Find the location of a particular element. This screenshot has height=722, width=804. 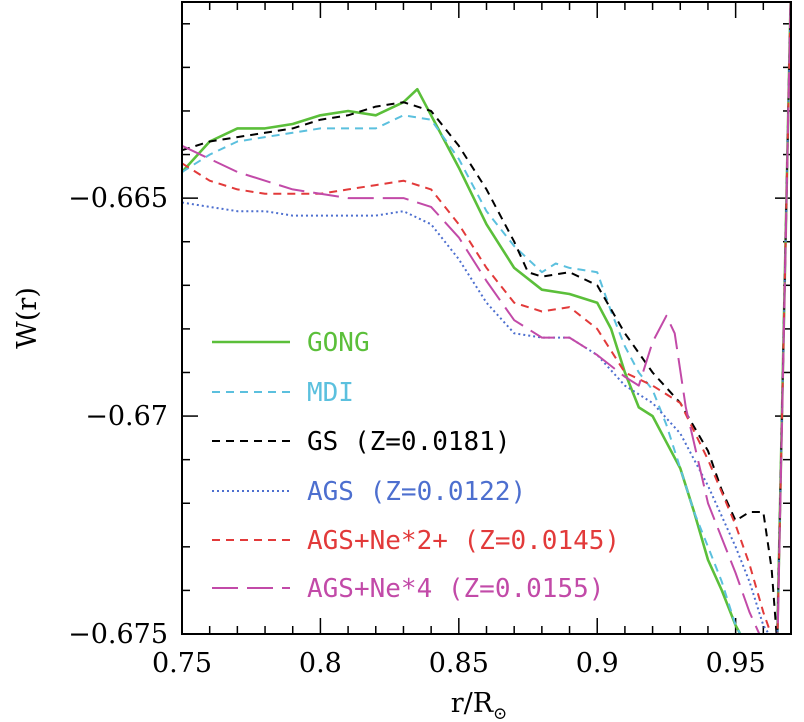

x-tick-label: 0.9 is located at coordinates (597, 663).